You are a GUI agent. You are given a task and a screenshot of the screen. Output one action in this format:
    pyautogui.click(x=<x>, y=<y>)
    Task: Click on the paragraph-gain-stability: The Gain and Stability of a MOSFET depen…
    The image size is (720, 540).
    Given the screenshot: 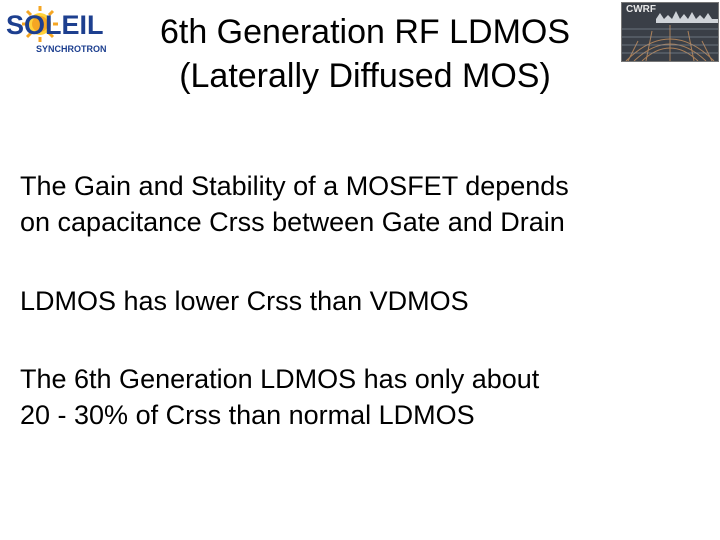 What is the action you would take?
    pyautogui.click(x=365, y=204)
    